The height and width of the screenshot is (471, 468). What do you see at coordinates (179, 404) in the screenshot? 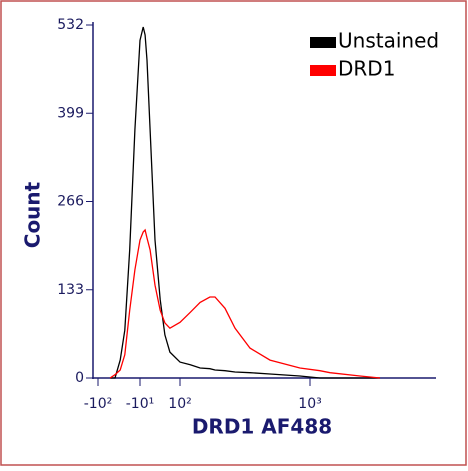
I see `x-tick-label: 10²` at bounding box center [179, 404].